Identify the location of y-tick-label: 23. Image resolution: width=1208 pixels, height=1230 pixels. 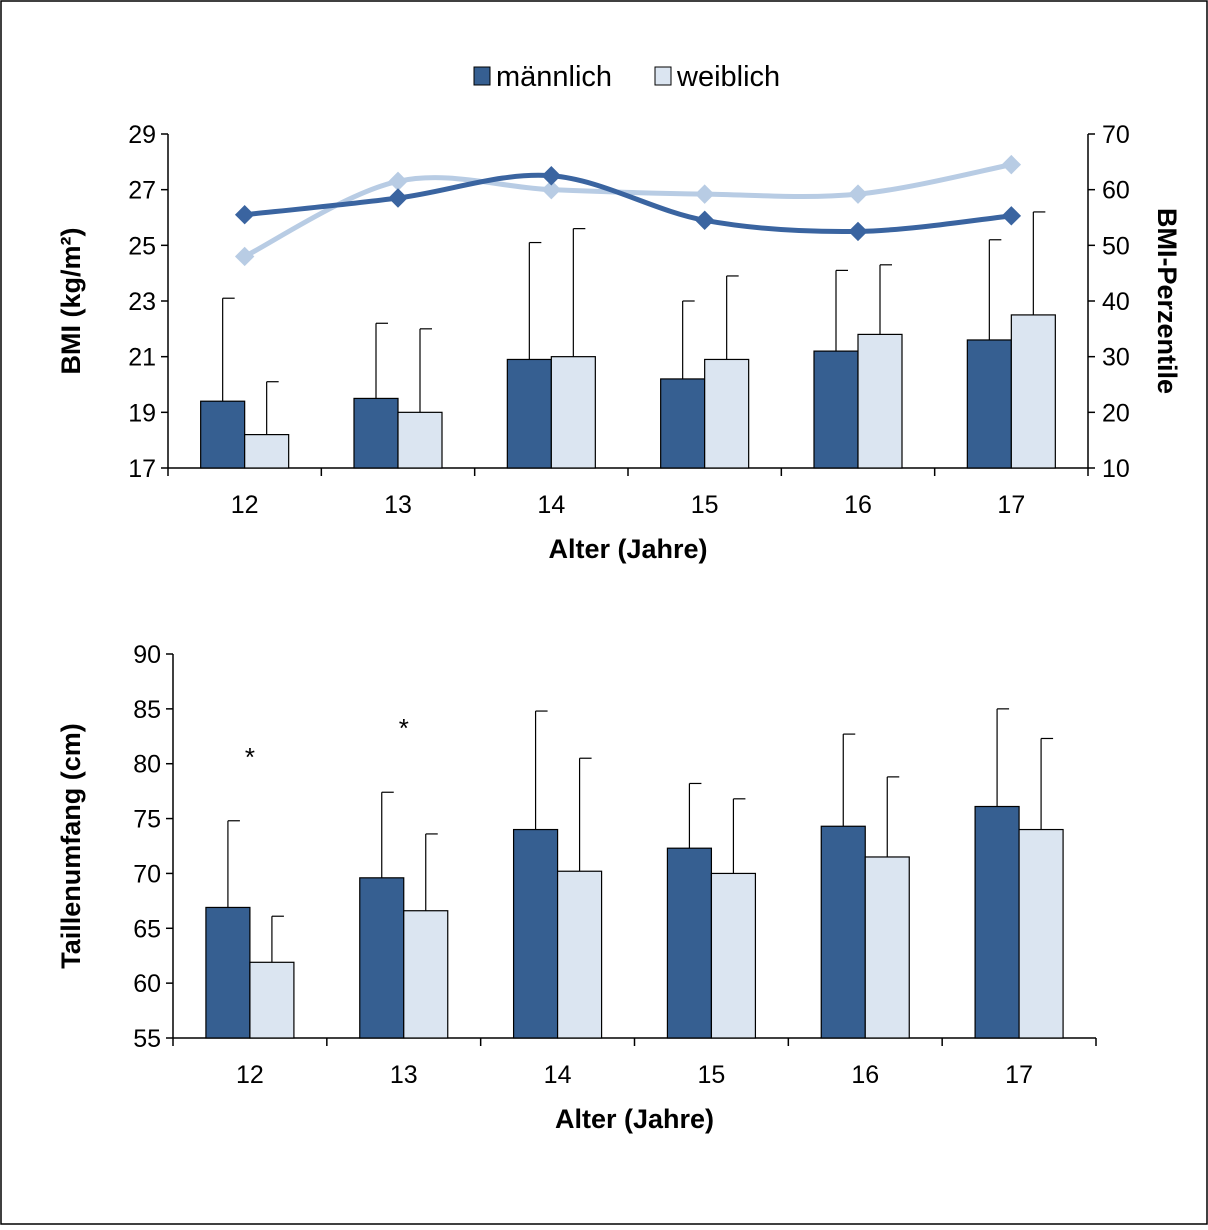
(142, 302).